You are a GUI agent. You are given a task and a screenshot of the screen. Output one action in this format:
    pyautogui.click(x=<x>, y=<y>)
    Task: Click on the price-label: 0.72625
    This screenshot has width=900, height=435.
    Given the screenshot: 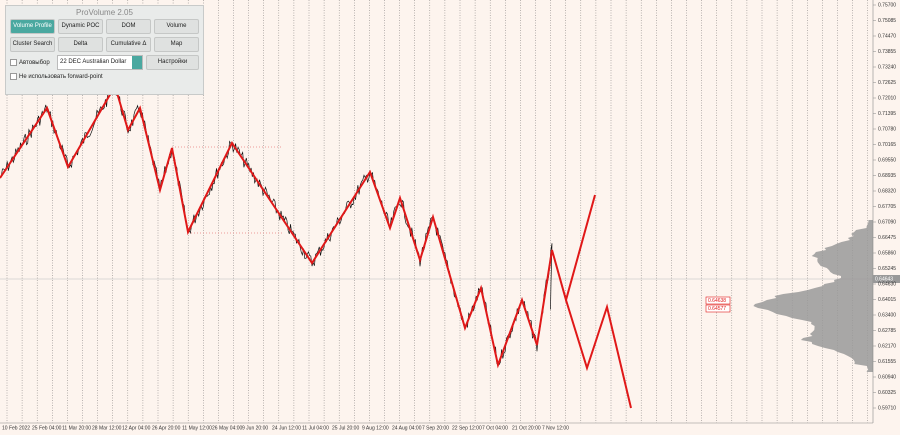 What is the action you would take?
    pyautogui.click(x=887, y=83)
    